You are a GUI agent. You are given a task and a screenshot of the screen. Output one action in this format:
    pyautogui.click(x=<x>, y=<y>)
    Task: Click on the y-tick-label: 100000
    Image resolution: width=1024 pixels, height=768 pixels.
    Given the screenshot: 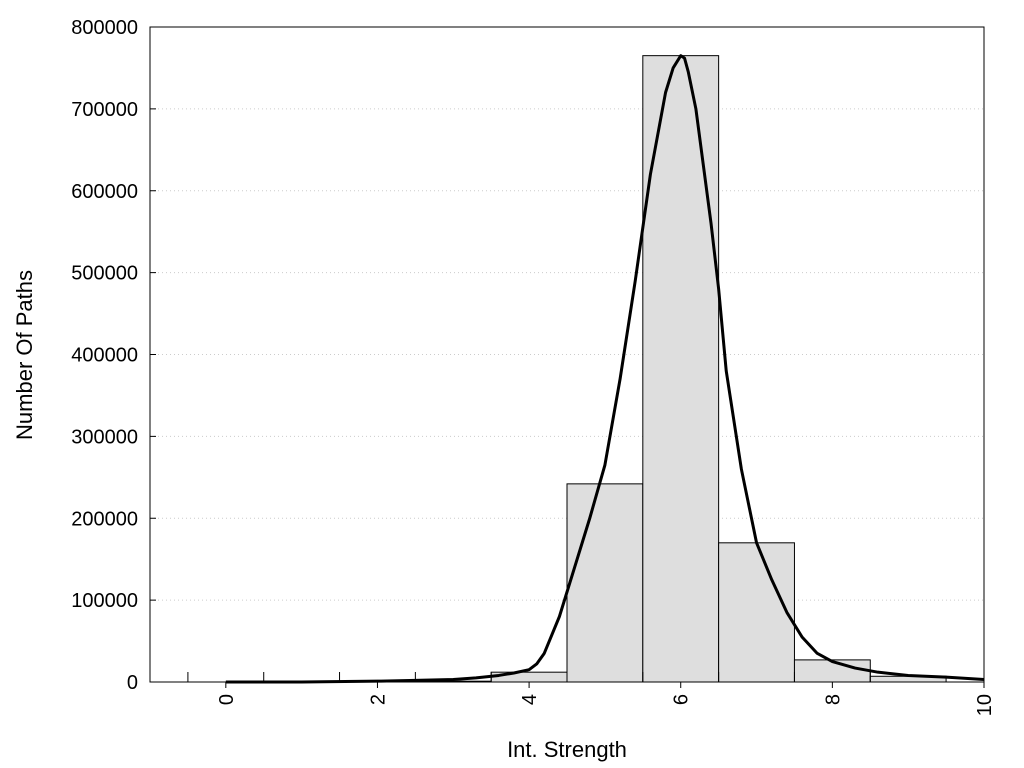 What is the action you would take?
    pyautogui.click(x=104, y=601)
    